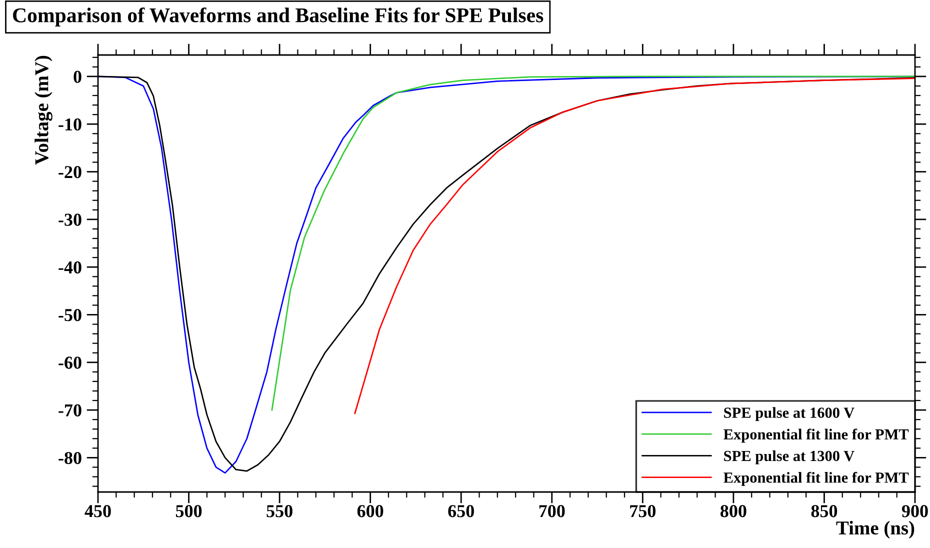 The width and height of the screenshot is (930, 548). What do you see at coordinates (278, 17) in the screenshot?
I see `chart-title: Comparison of Waveforms and Baseline Fits for SPE Pulses` at bounding box center [278, 17].